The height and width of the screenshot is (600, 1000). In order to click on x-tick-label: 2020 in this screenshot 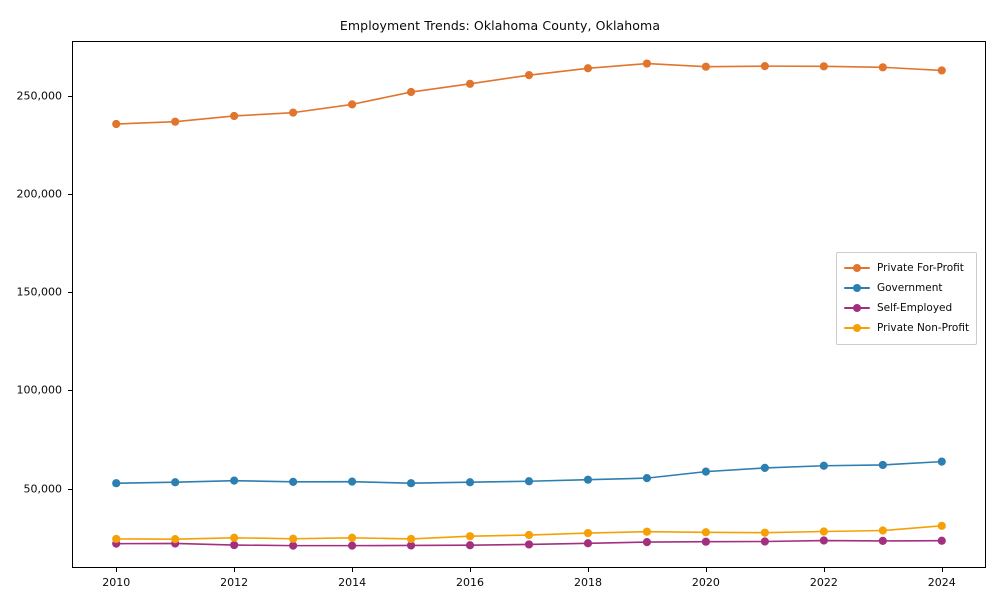, I will do `click(705, 582)`.